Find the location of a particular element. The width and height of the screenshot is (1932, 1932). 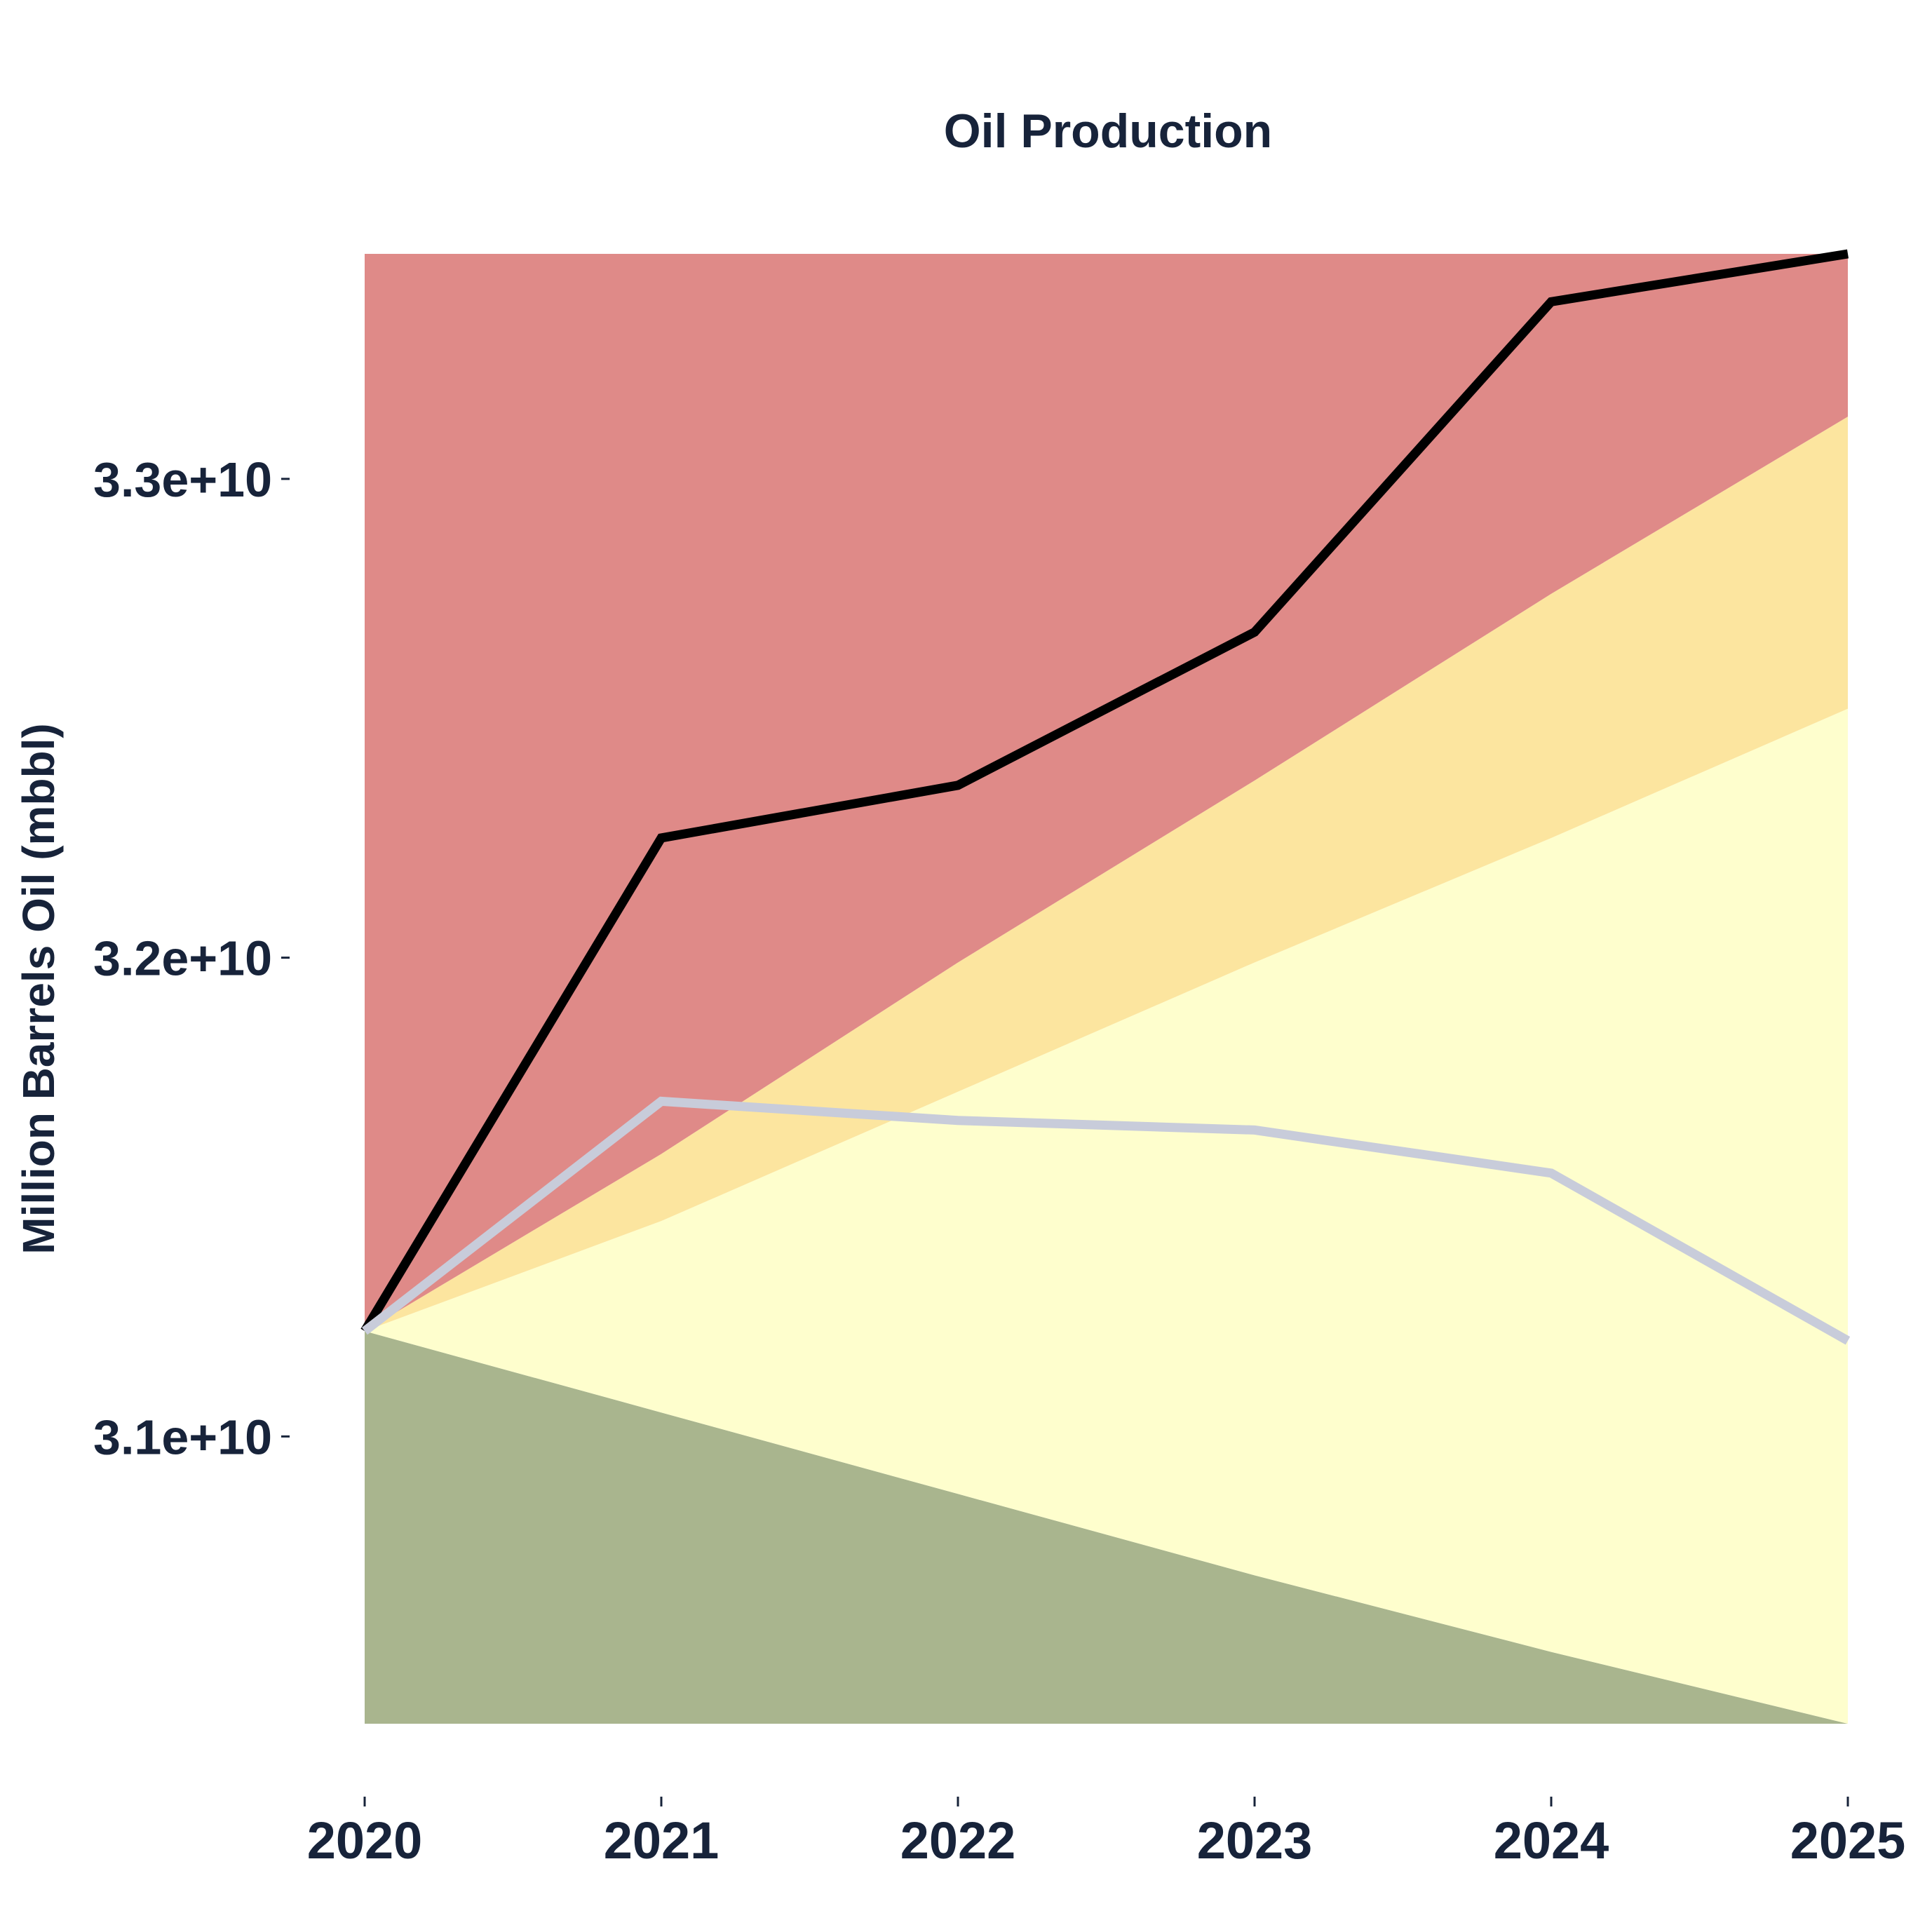

y-tick-label: 3.2e+10 is located at coordinates (183, 958).